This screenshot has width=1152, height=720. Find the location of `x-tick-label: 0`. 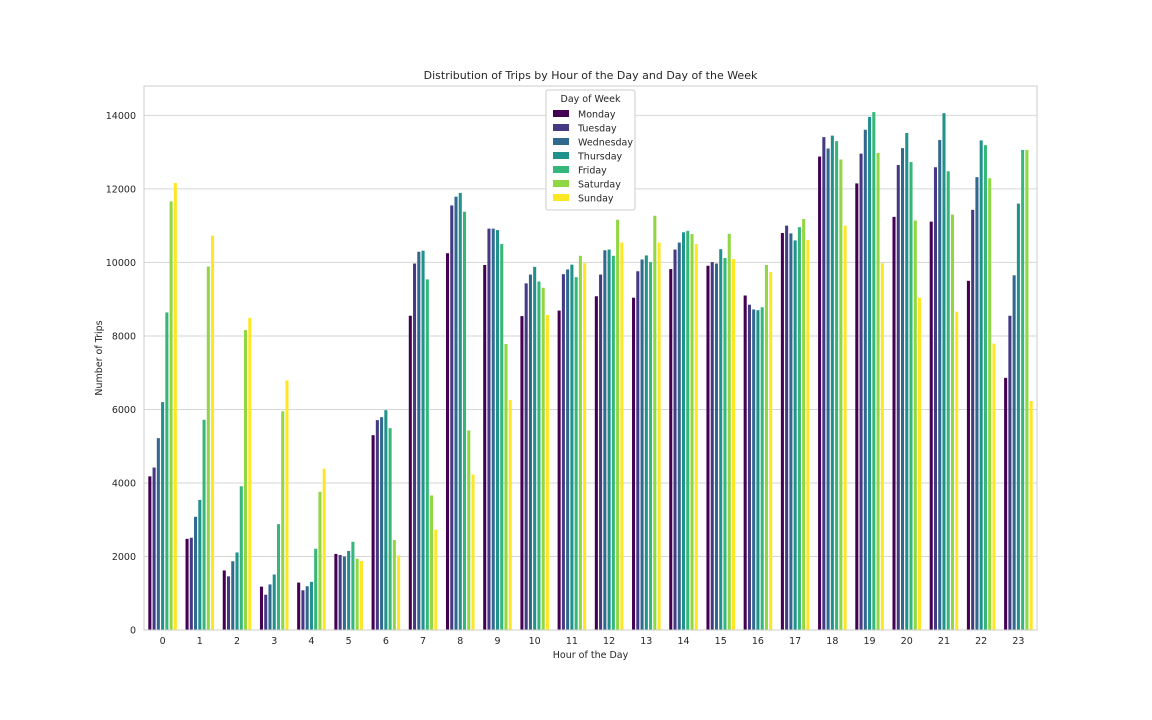

x-tick-label: 0 is located at coordinates (163, 641).